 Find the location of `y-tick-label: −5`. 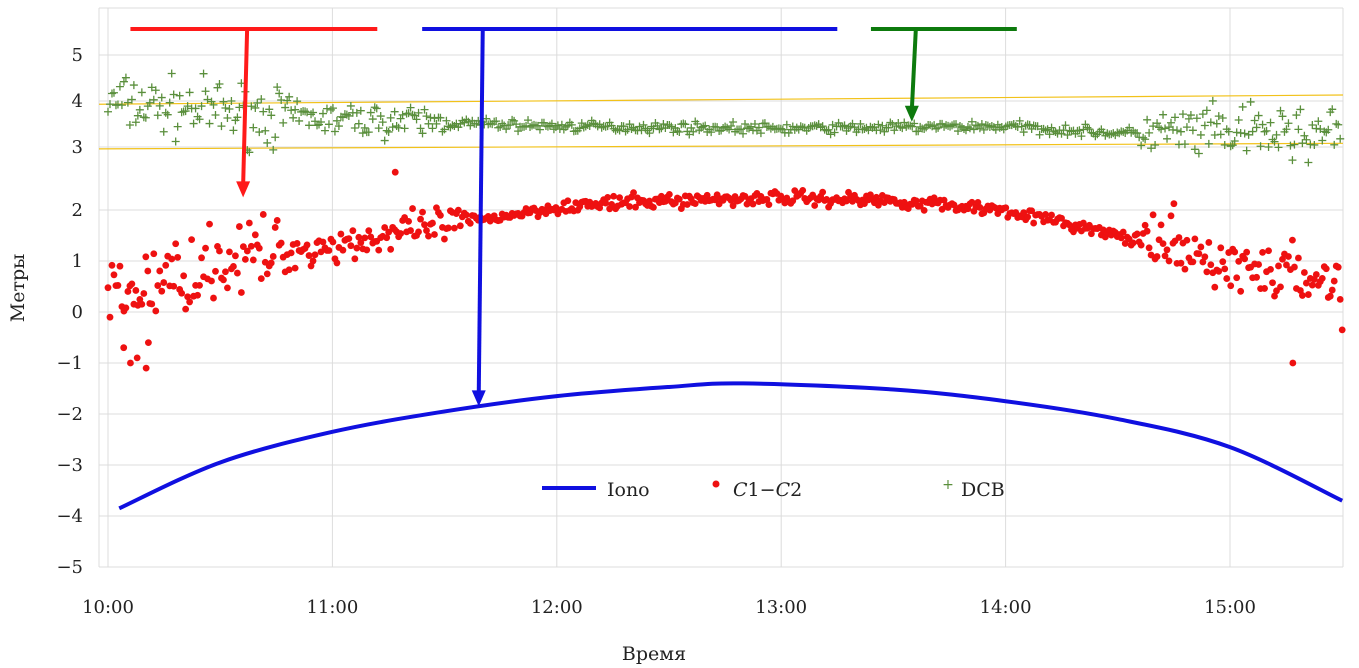

y-tick-label: −5 is located at coordinates (69, 567).